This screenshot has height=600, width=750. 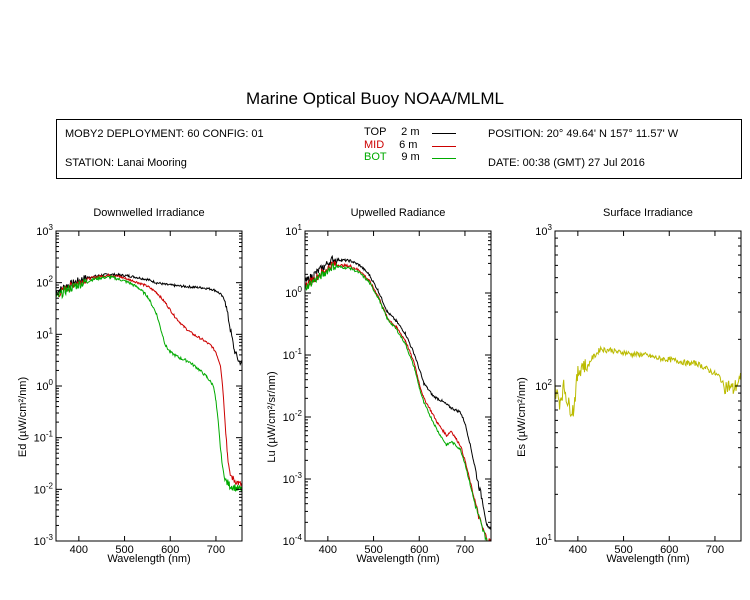 I want to click on legend-swatch-mid, so click(x=444, y=146).